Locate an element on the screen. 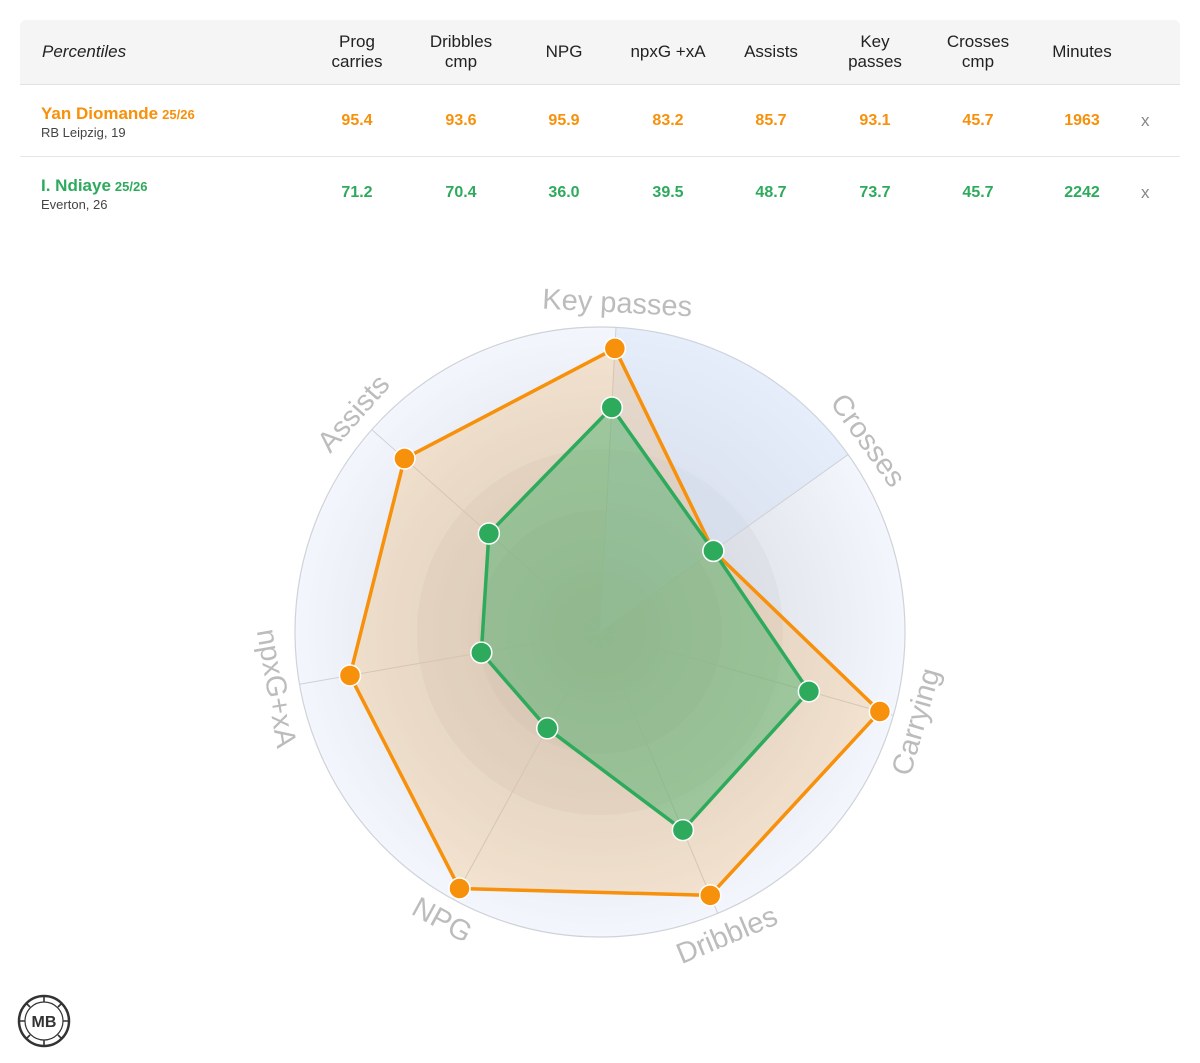 The width and height of the screenshot is (1200, 1063). header-npg: NPG is located at coordinates (564, 51).